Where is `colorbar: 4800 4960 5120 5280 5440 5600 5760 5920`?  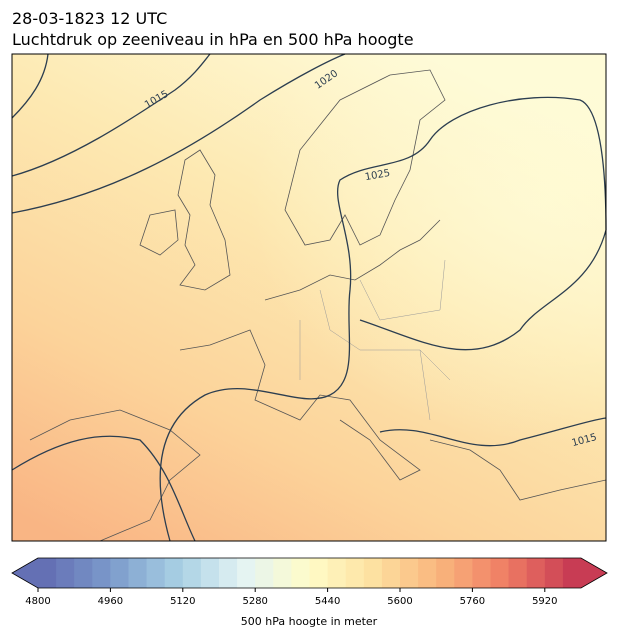 colorbar: 4800 4960 5120 5280 5440 5600 5760 5920 is located at coordinates (309, 582).